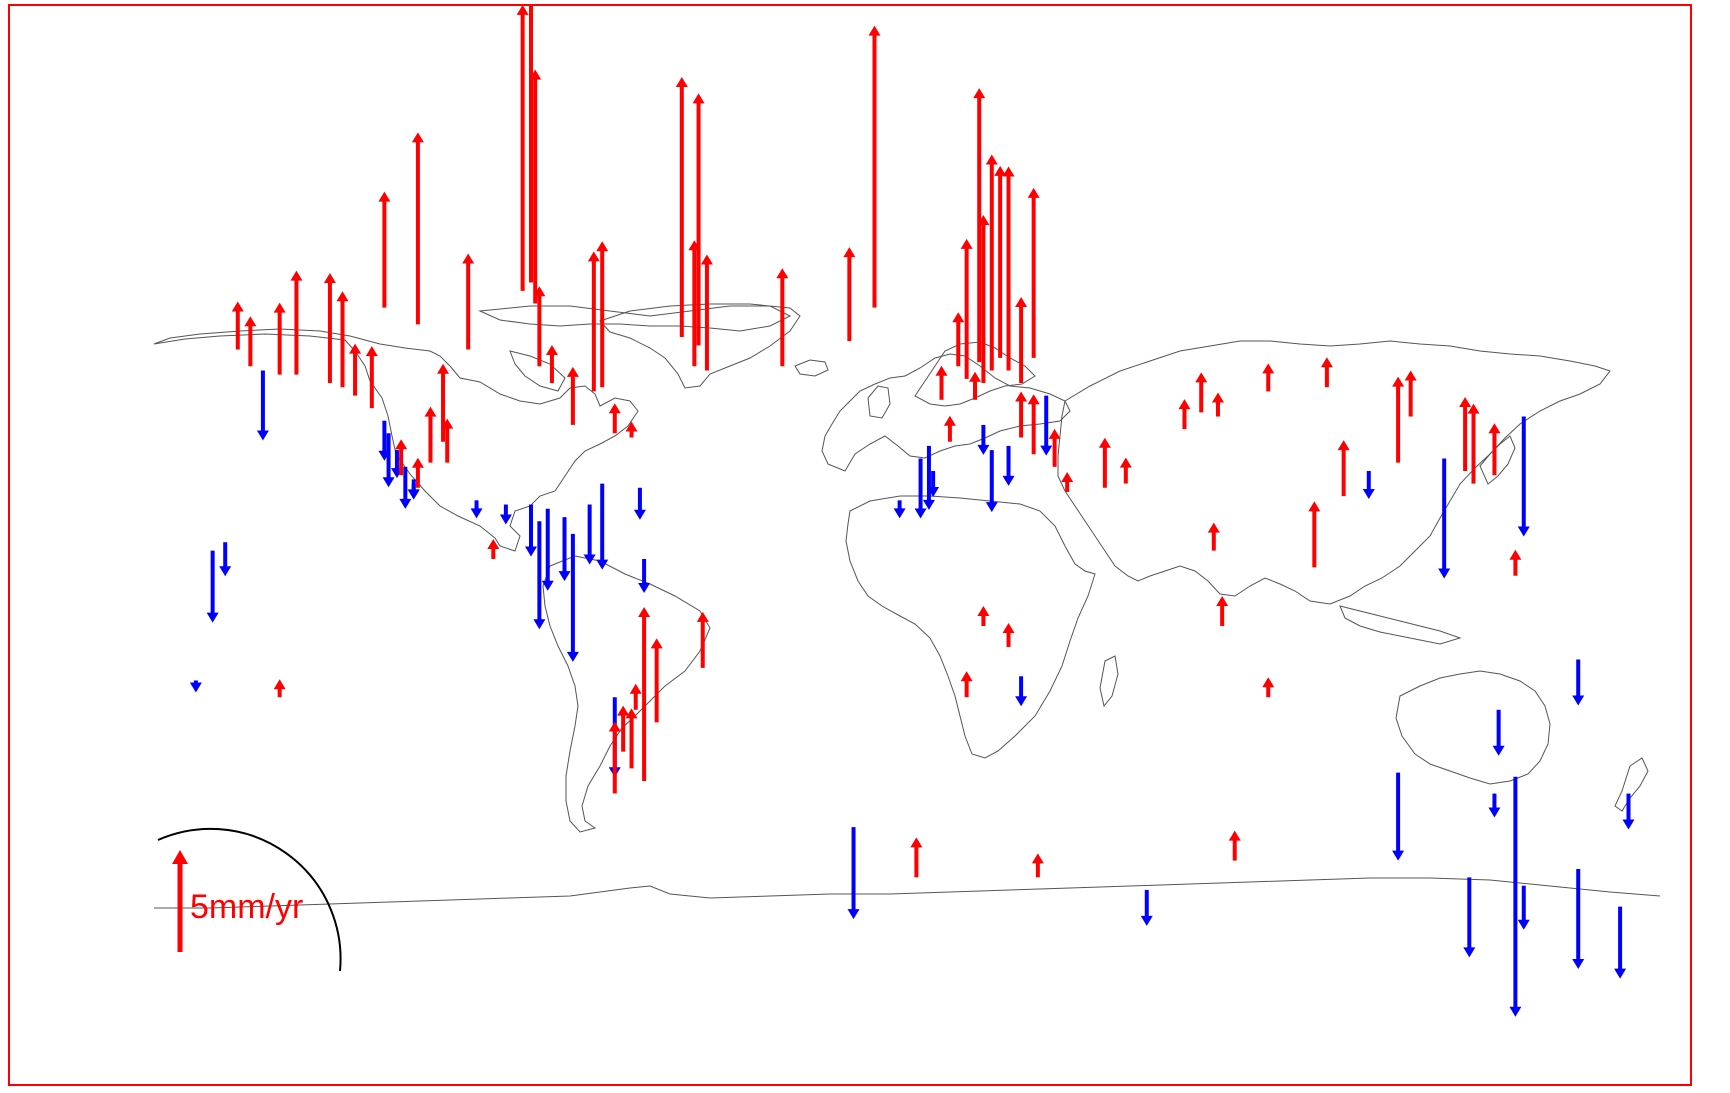 The image size is (1730, 1093). What do you see at coordinates (970, 627) in the screenshot?
I see `coastline-africa` at bounding box center [970, 627].